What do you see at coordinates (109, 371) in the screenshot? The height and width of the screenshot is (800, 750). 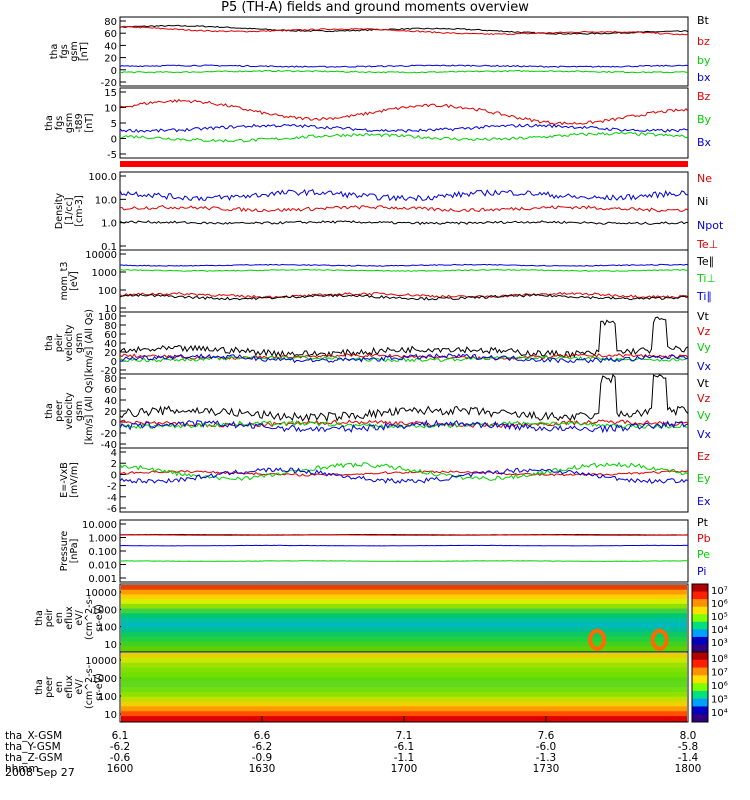 I see `y-tick-label-peir: -20` at bounding box center [109, 371].